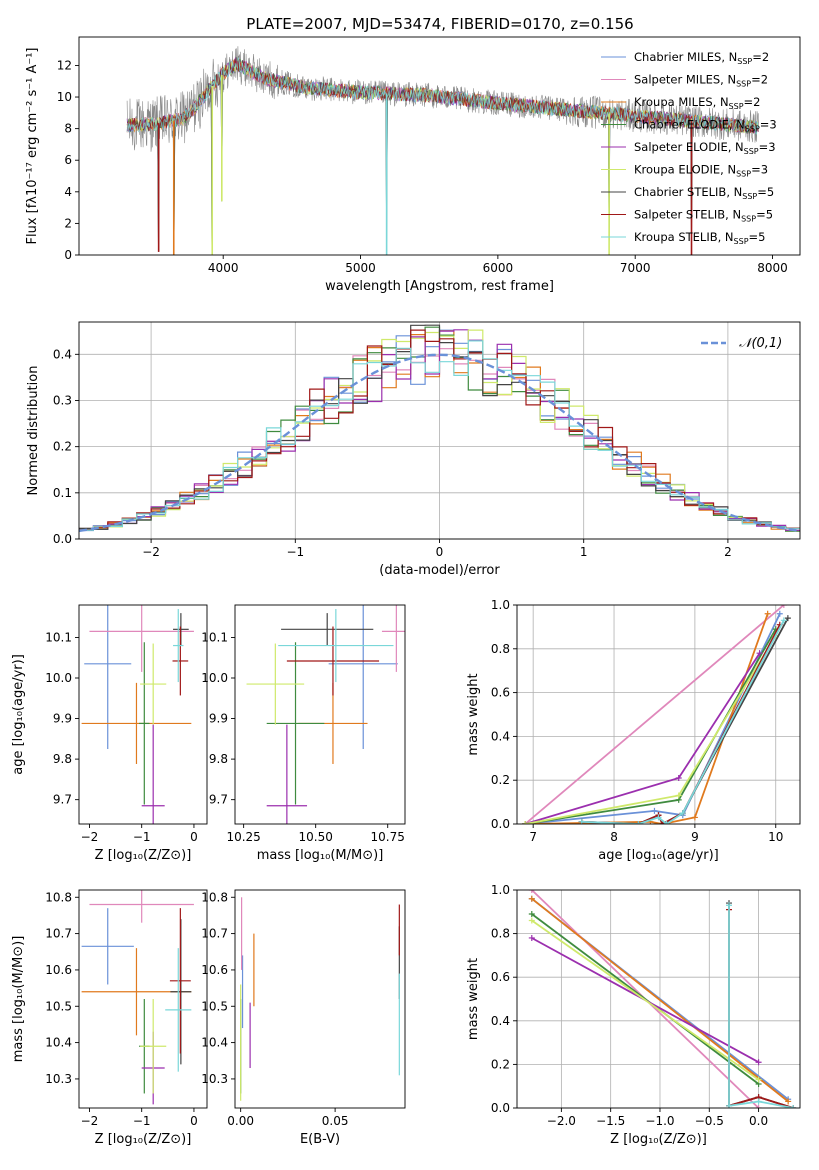 The image size is (819, 1170). I want to click on y-tick-label: 0.8, so click(500, 934).